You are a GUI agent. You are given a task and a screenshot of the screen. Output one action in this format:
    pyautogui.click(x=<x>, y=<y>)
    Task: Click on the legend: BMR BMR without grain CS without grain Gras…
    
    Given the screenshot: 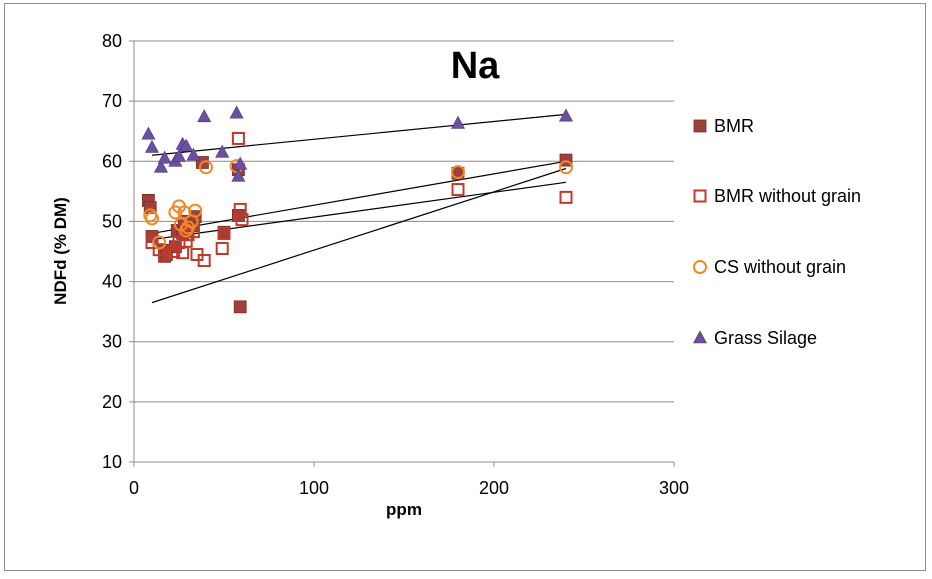 What is the action you would take?
    pyautogui.click(x=776, y=232)
    